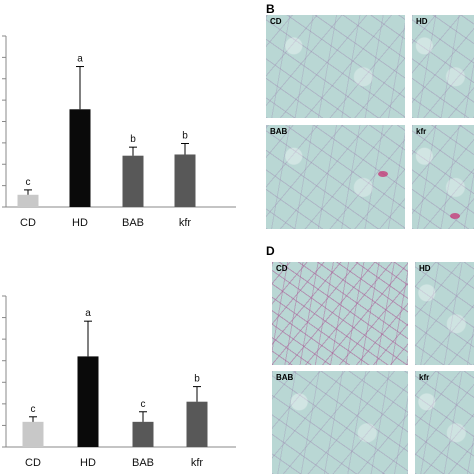 The width and height of the screenshot is (474, 474). What do you see at coordinates (80, 158) in the screenshot?
I see `chart-1-bar-hd` at bounding box center [80, 158].